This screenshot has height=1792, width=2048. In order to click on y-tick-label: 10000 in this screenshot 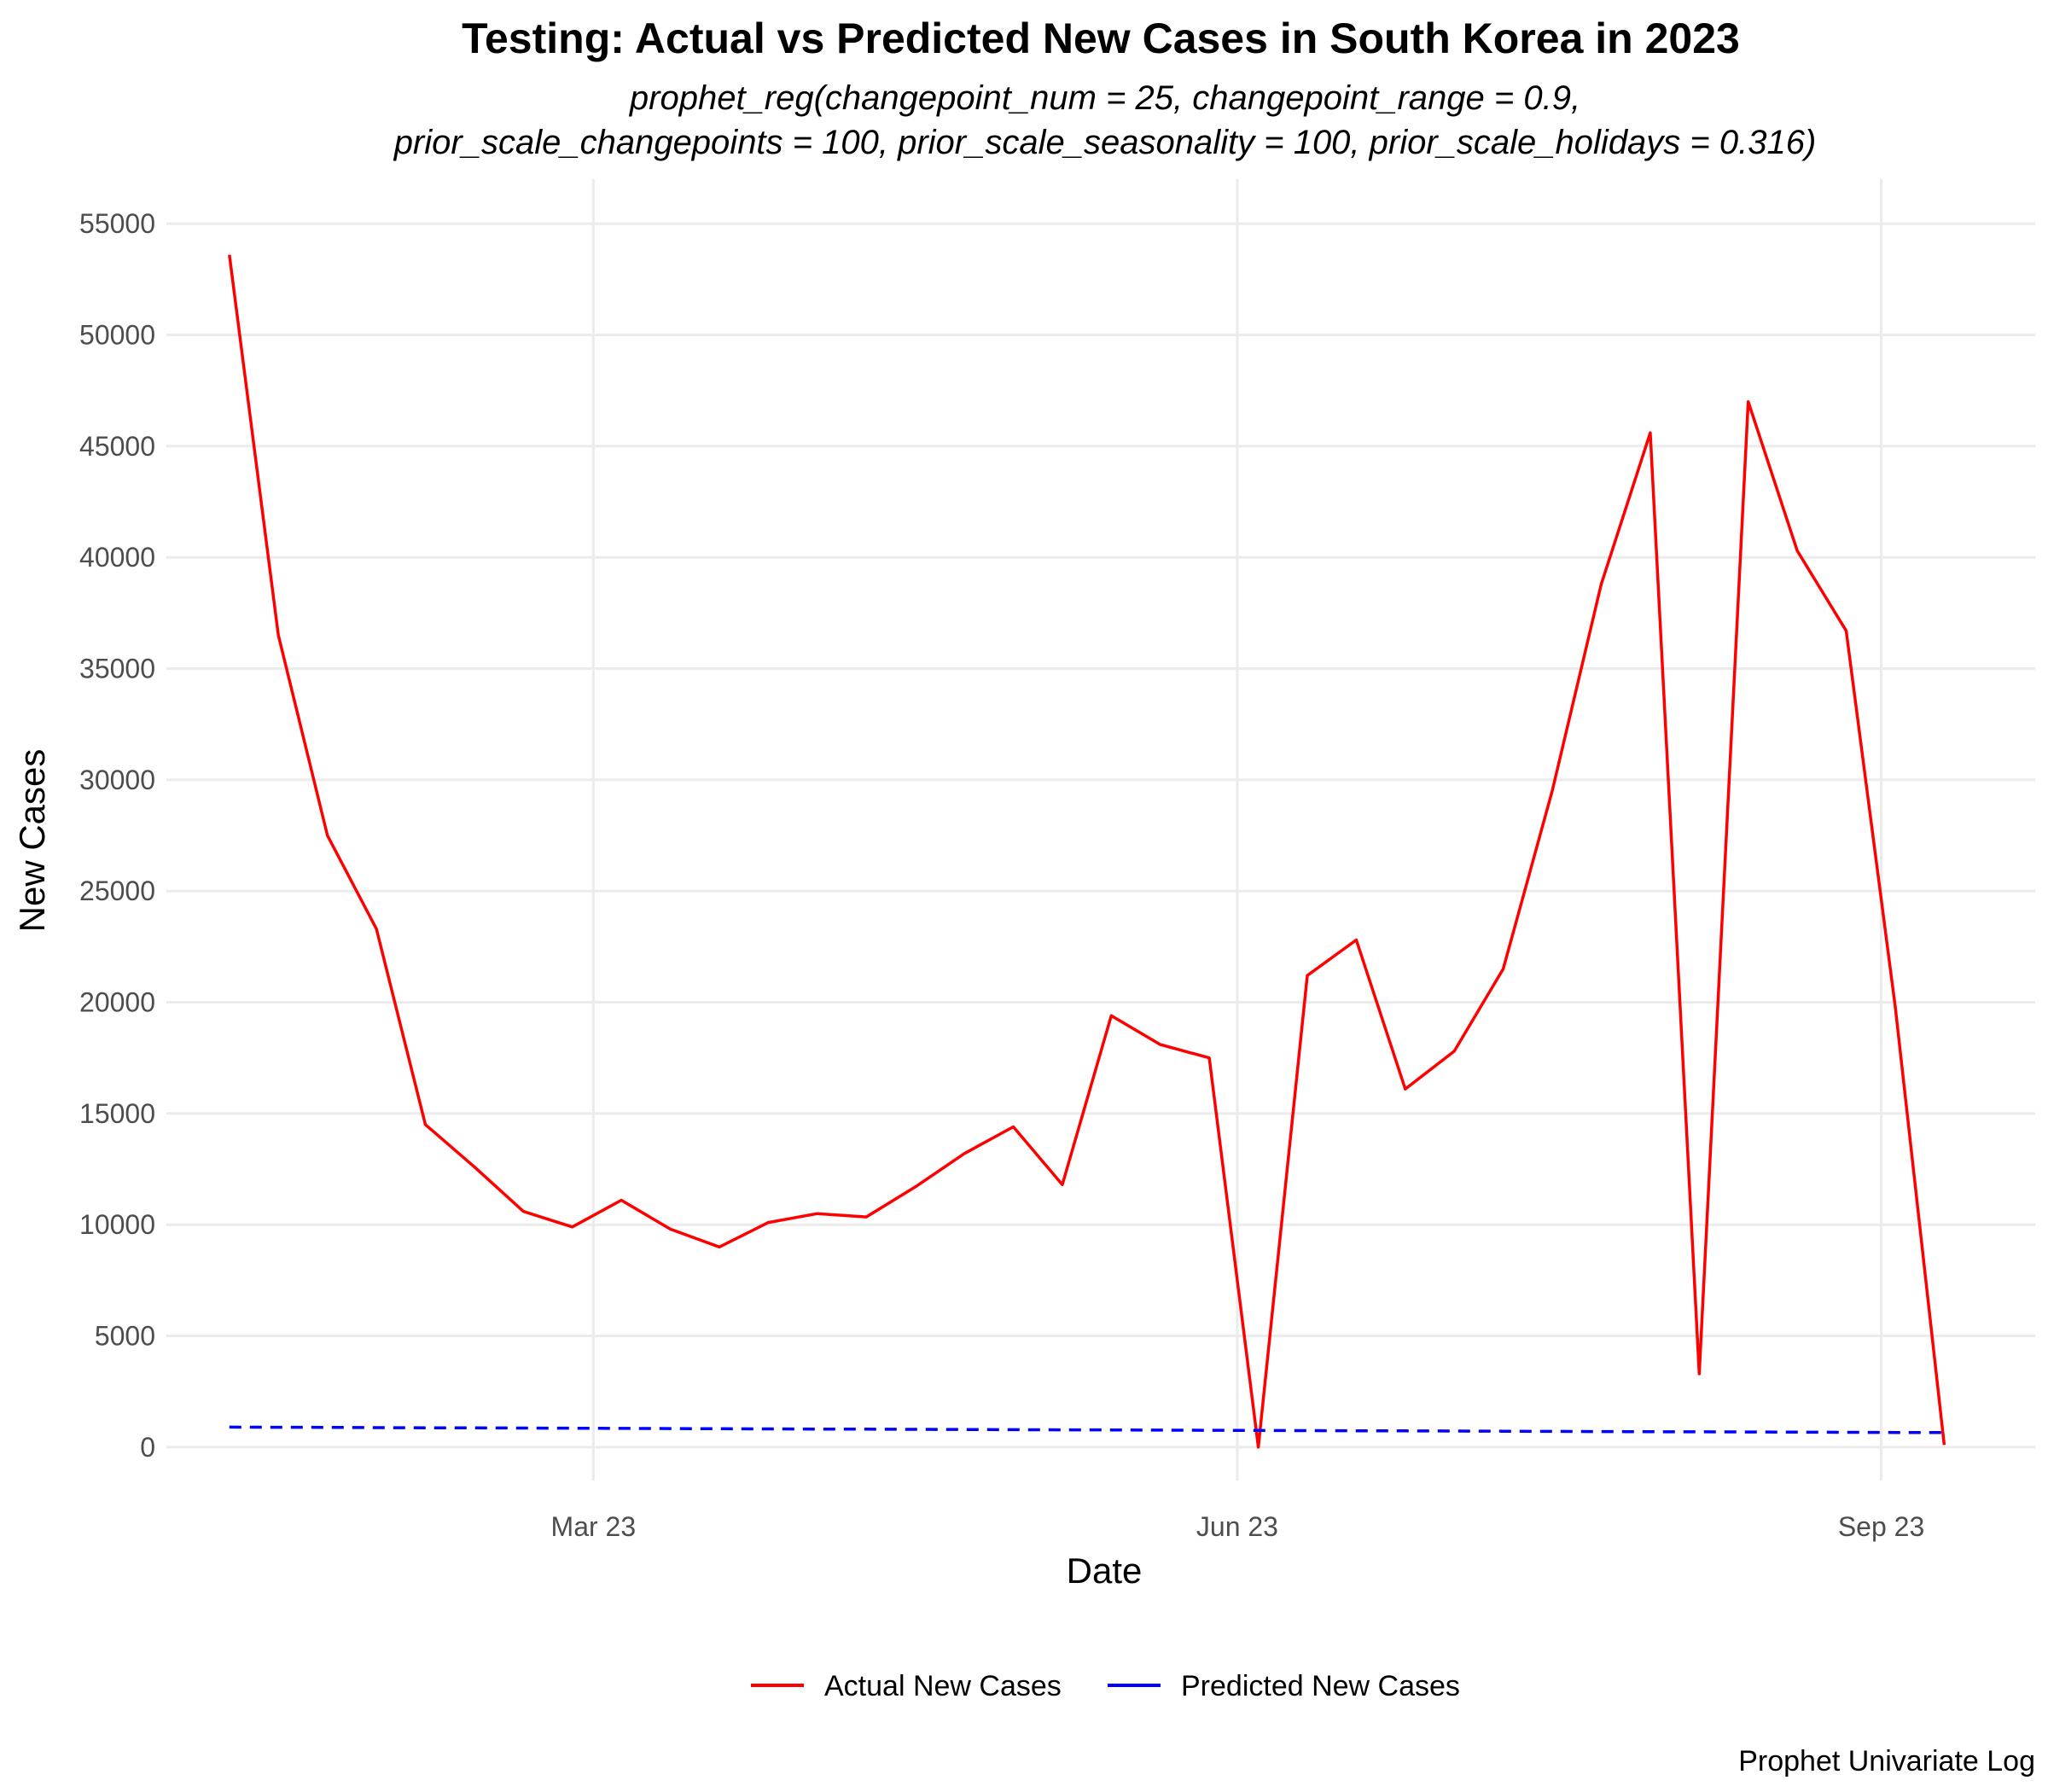, I will do `click(117, 1224)`.